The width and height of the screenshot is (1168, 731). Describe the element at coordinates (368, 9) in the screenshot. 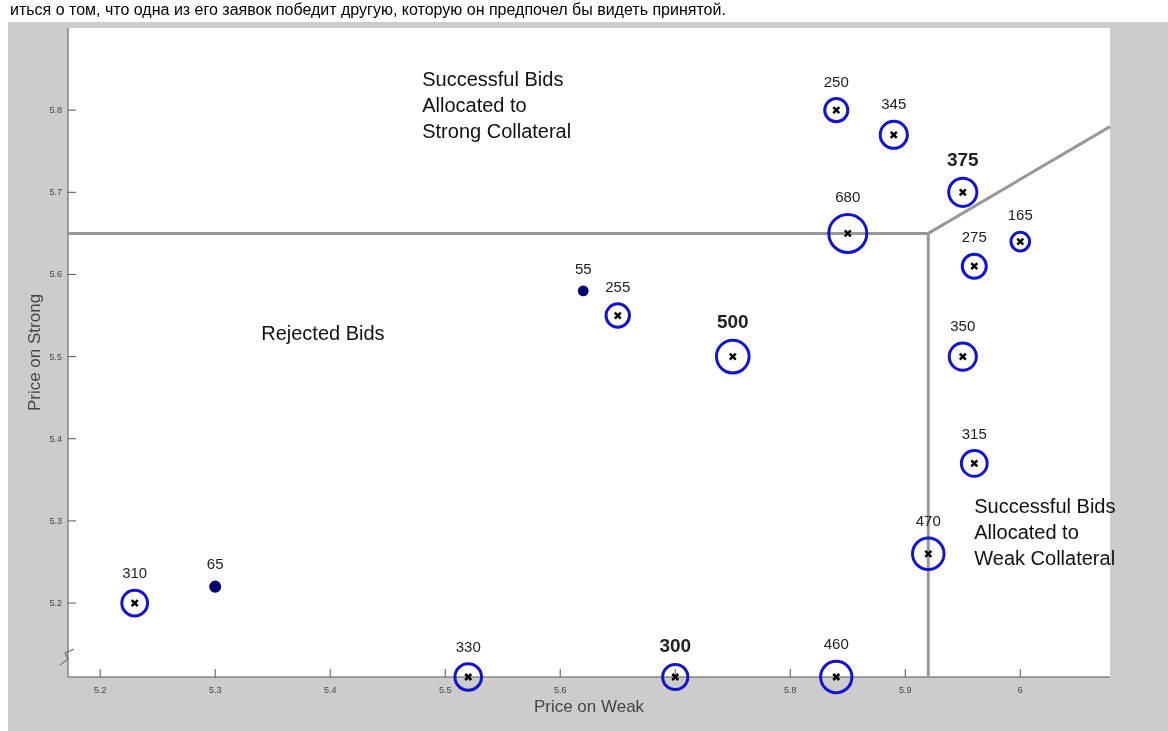

I see `text: иться о том, что одна из его заявок победит другую, которую он предпочел бы видеть принятой.` at that location.